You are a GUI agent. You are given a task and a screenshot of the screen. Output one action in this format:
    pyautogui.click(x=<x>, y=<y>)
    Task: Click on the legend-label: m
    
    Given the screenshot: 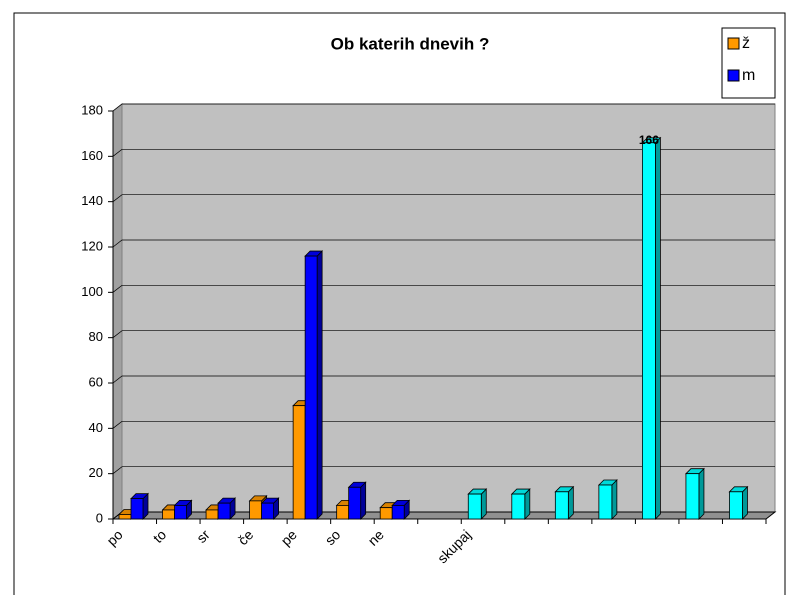 What is the action you would take?
    pyautogui.click(x=748, y=75)
    